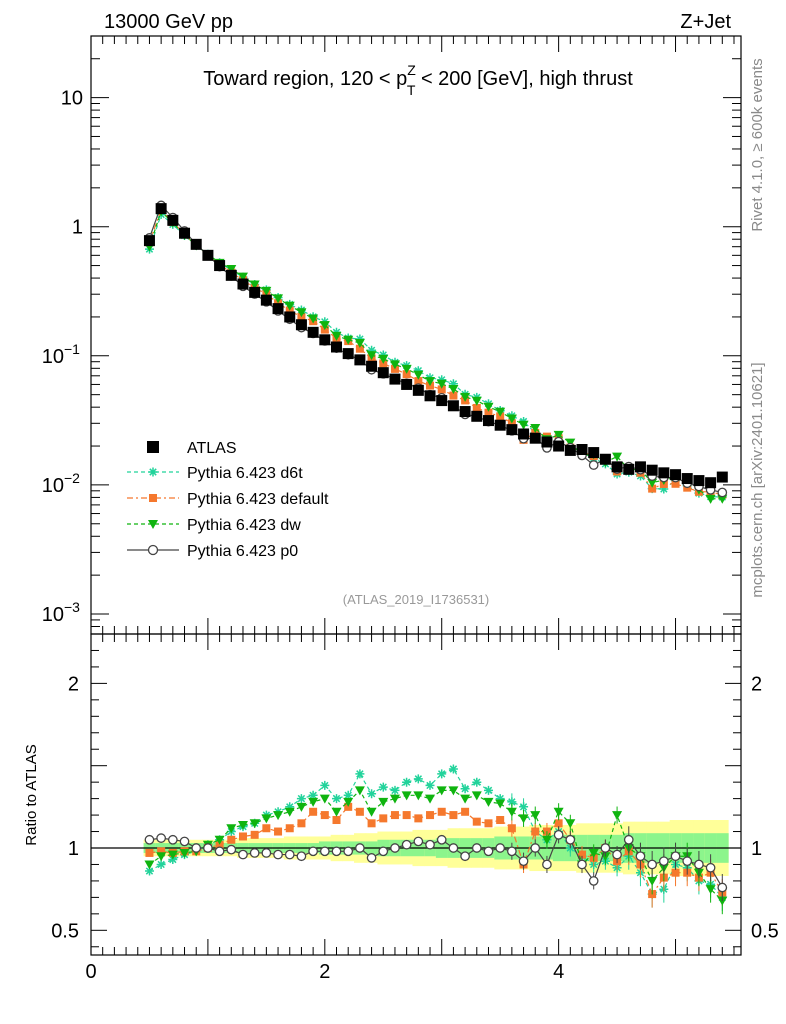  I want to click on legend-label-dw: Pythia 6.423 dw, so click(244, 525).